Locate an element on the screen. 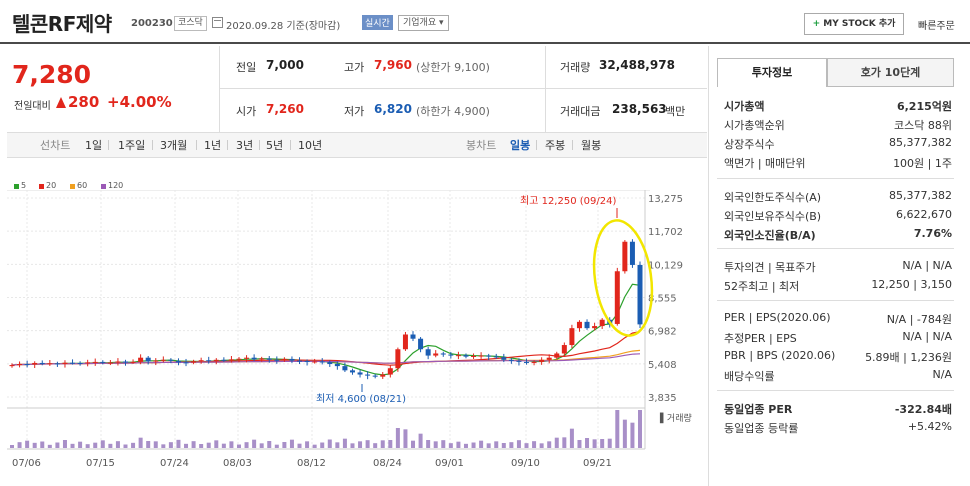 This screenshot has width=970, height=486. quick-order-link: 빠른주문 is located at coordinates (936, 26).